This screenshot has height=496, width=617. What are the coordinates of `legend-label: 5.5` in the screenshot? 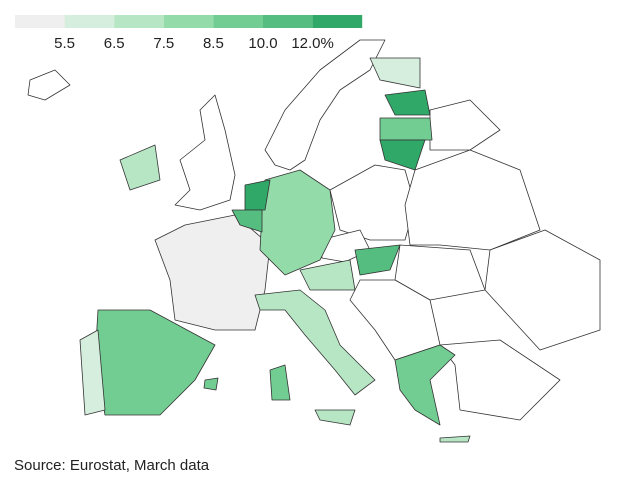 It's located at (64, 43).